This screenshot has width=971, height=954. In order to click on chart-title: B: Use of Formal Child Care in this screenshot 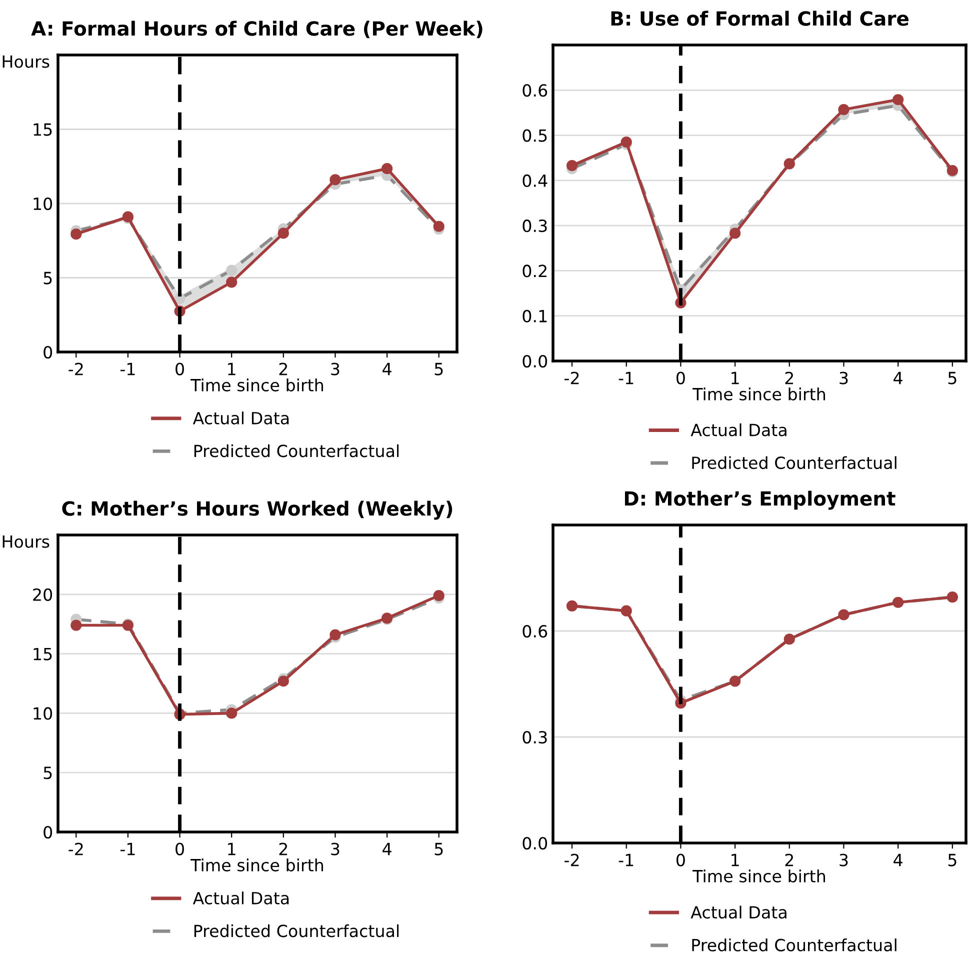, I will do `click(759, 18)`.